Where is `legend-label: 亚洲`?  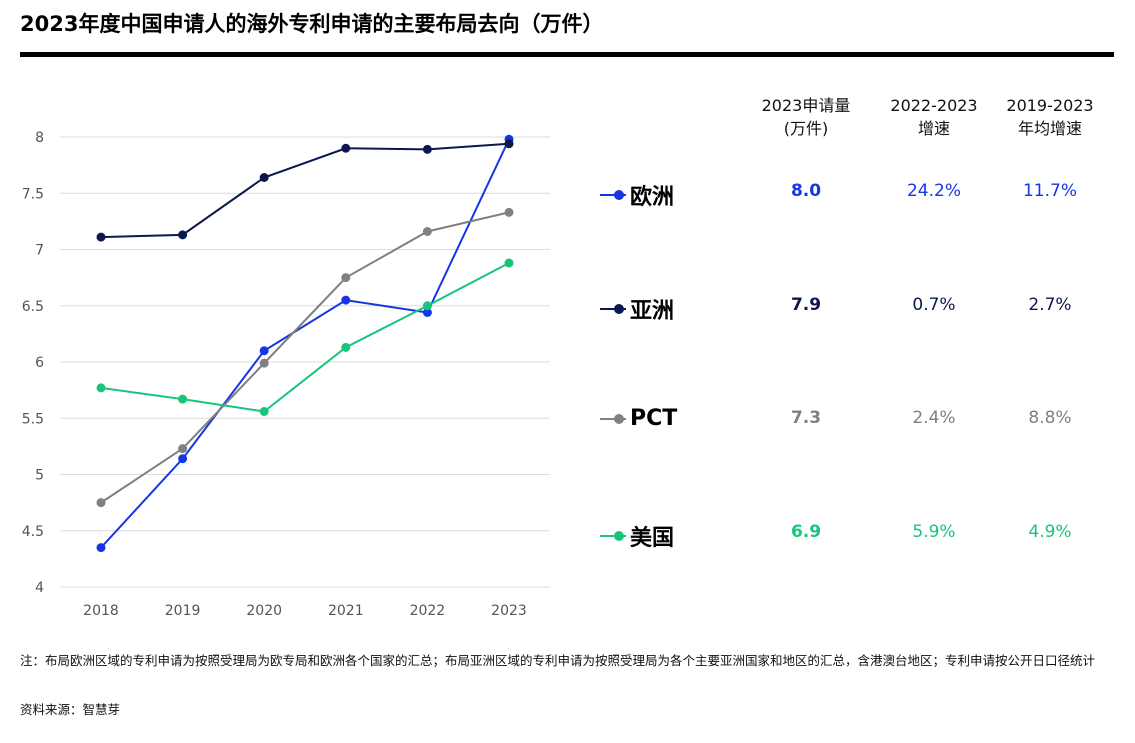
legend-label: 亚洲 is located at coordinates (652, 311).